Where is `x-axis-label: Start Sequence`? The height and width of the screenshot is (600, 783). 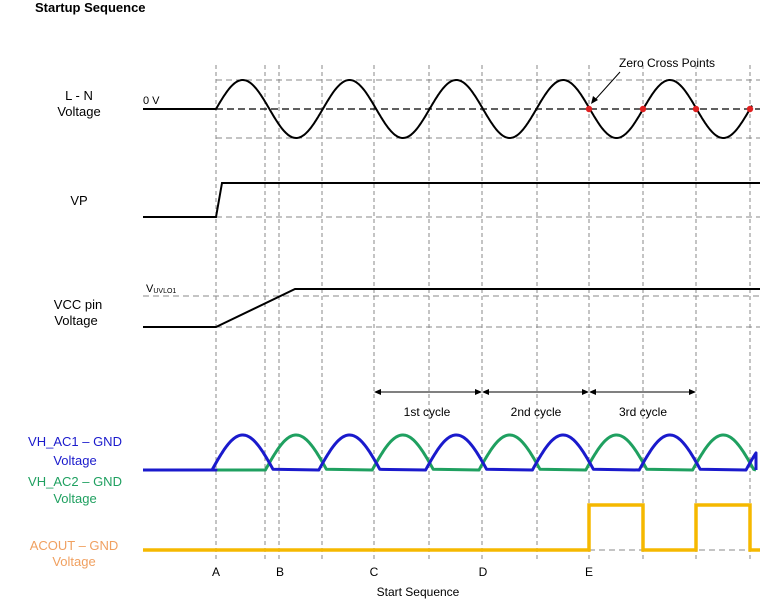
x-axis-label: Start Sequence is located at coordinates (418, 592).